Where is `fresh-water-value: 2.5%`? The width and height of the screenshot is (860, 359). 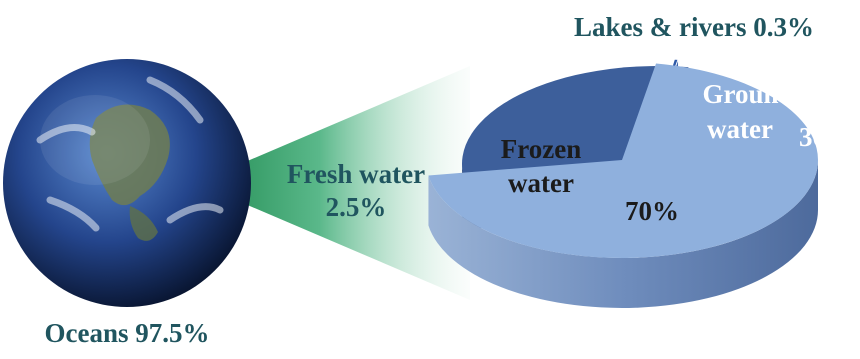
fresh-water-value: 2.5% is located at coordinates (356, 207).